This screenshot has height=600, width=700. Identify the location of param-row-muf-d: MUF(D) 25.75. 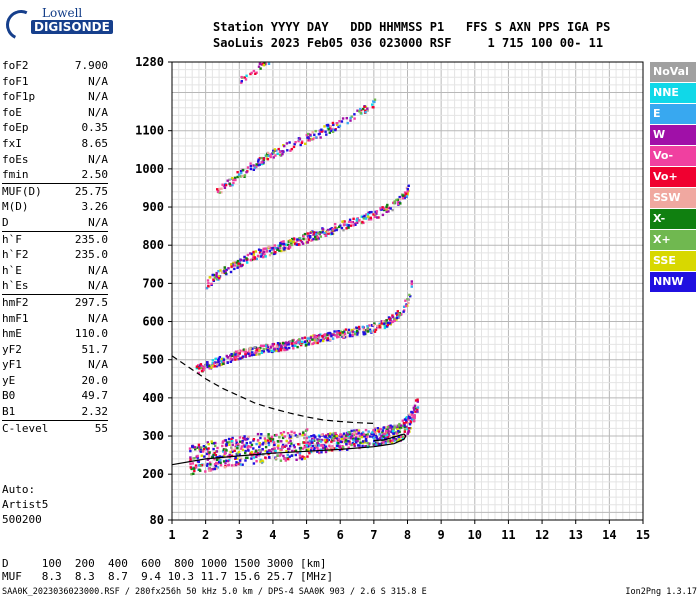
(55, 191).